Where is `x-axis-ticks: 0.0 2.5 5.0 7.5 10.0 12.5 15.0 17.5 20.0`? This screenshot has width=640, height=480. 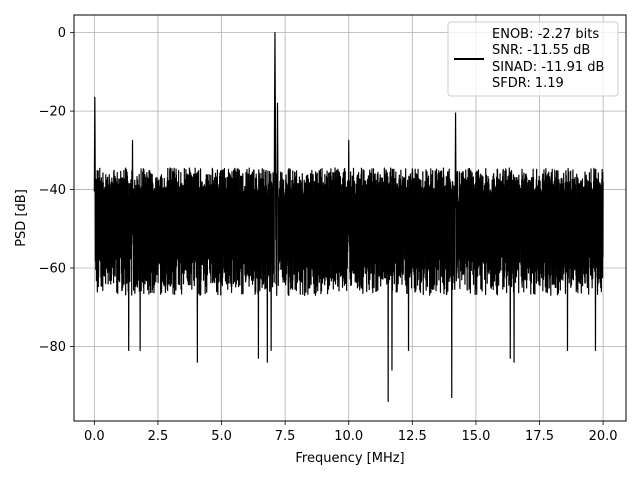 x-axis-ticks: 0.0 2.5 5.0 7.5 10.0 12.5 15.0 17.5 20.0 is located at coordinates (351, 432).